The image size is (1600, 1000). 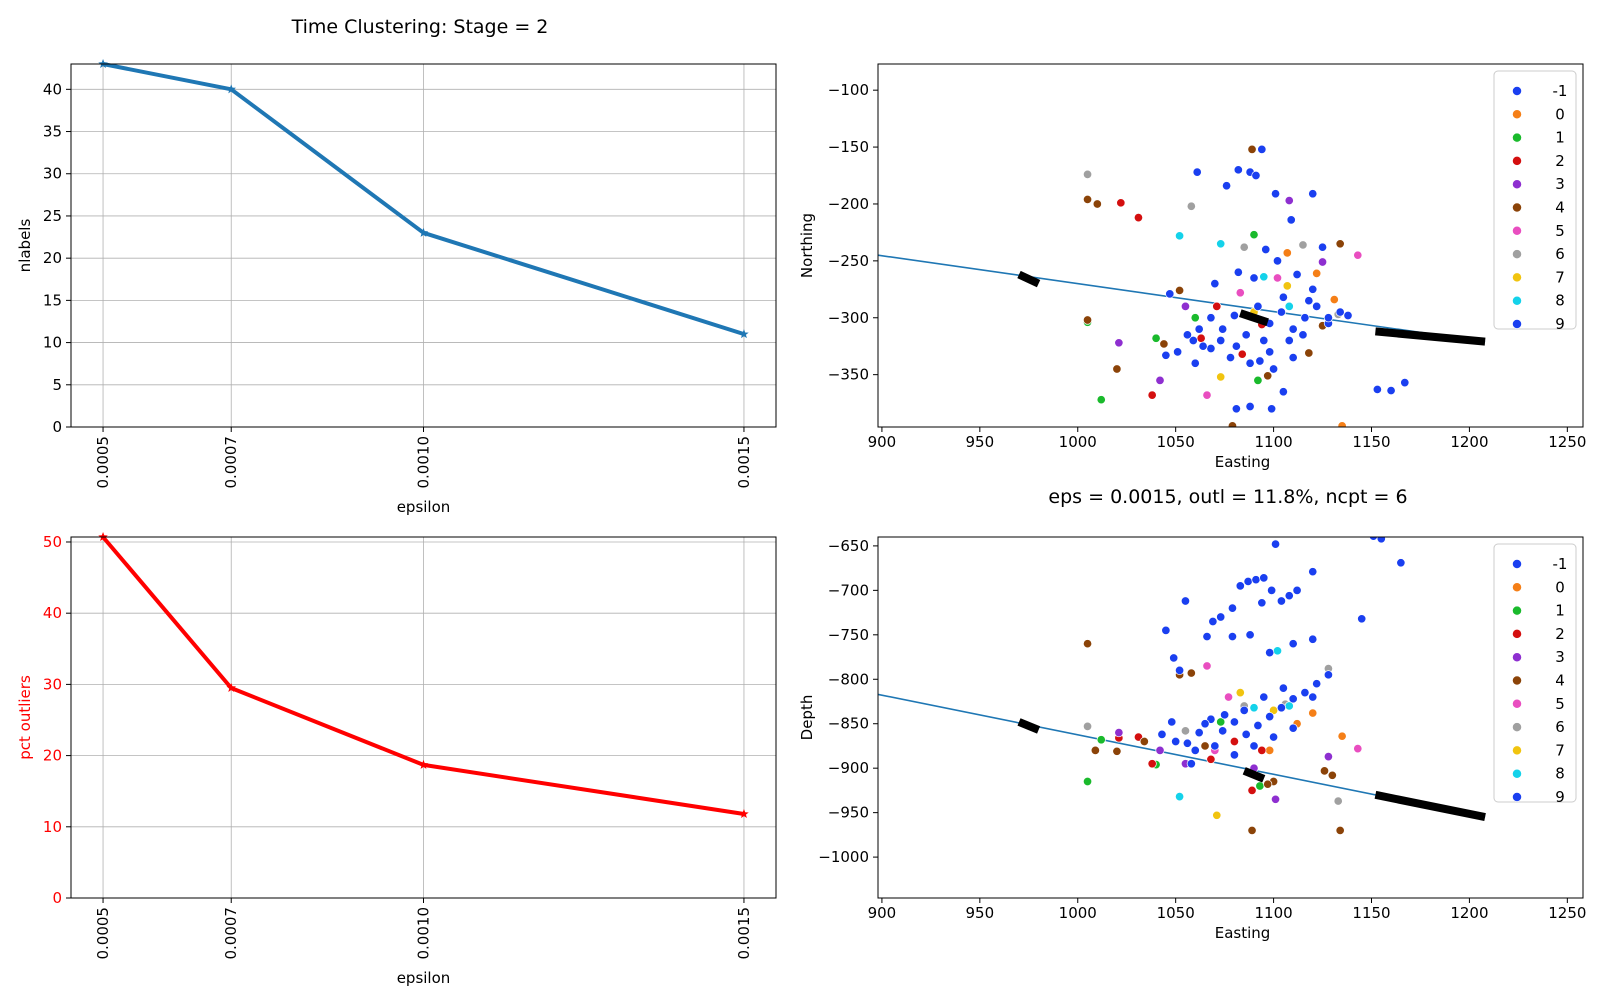 I want to click on x-tick-label: 1200, so click(x=1469, y=913).